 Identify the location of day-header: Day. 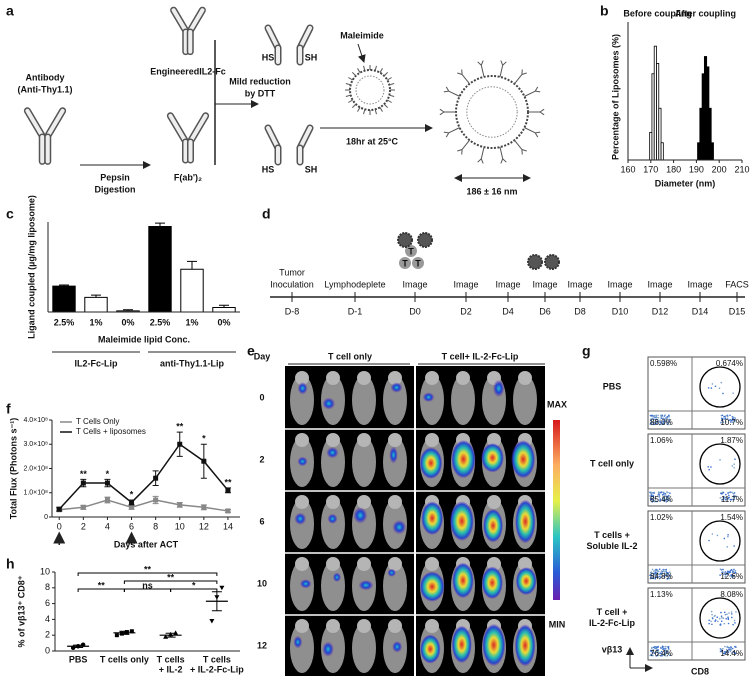
(262, 356).